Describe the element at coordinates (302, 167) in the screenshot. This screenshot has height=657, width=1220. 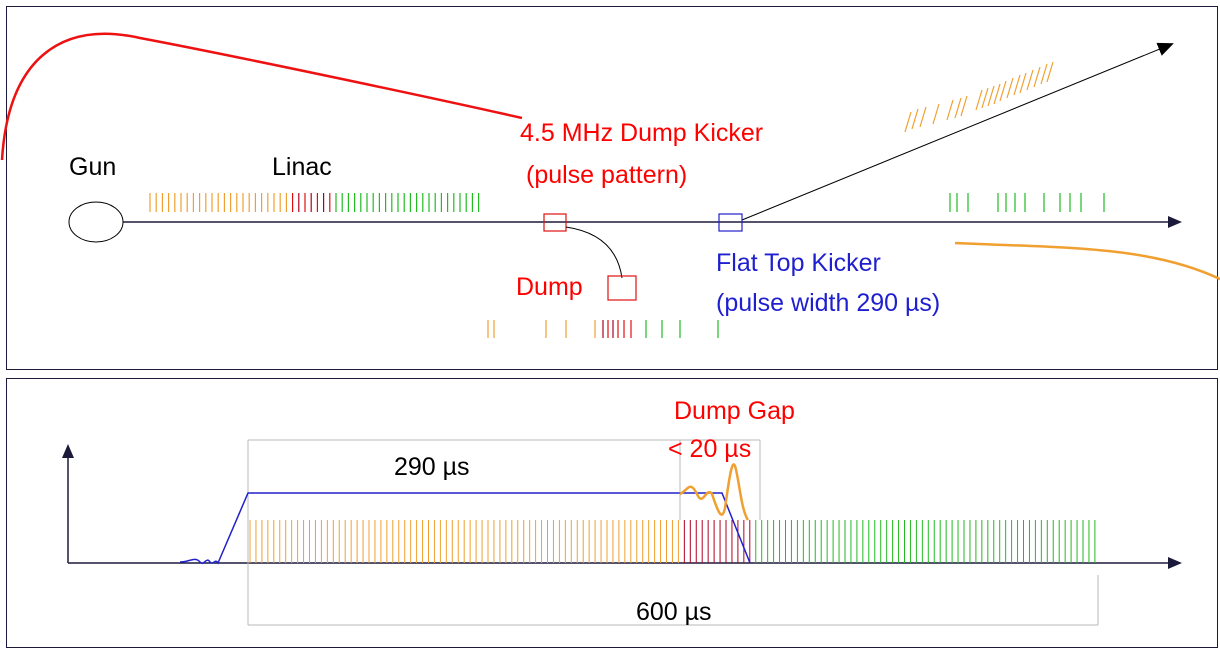
I see `linac-label: Linac` at that location.